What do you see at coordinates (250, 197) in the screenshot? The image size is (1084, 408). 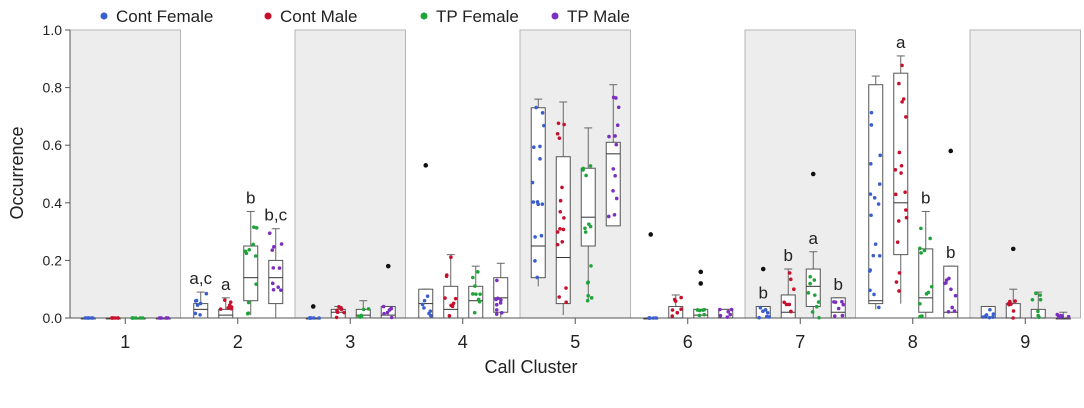 I see `significance-label: b` at bounding box center [250, 197].